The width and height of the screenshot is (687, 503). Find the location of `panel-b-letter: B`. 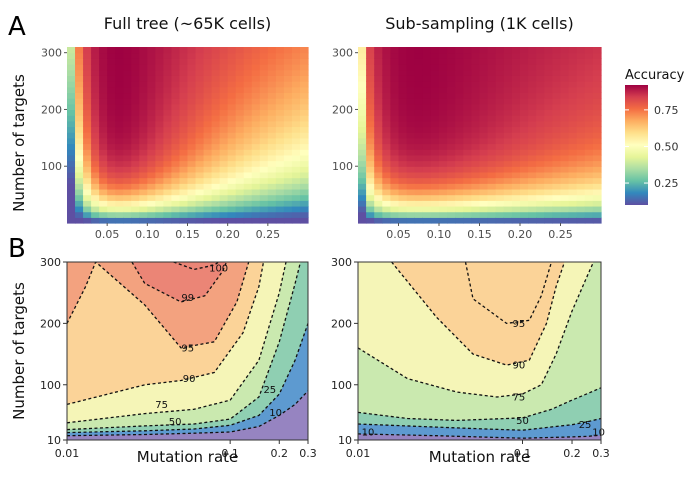

panel-b-letter: B is located at coordinates (17, 249).